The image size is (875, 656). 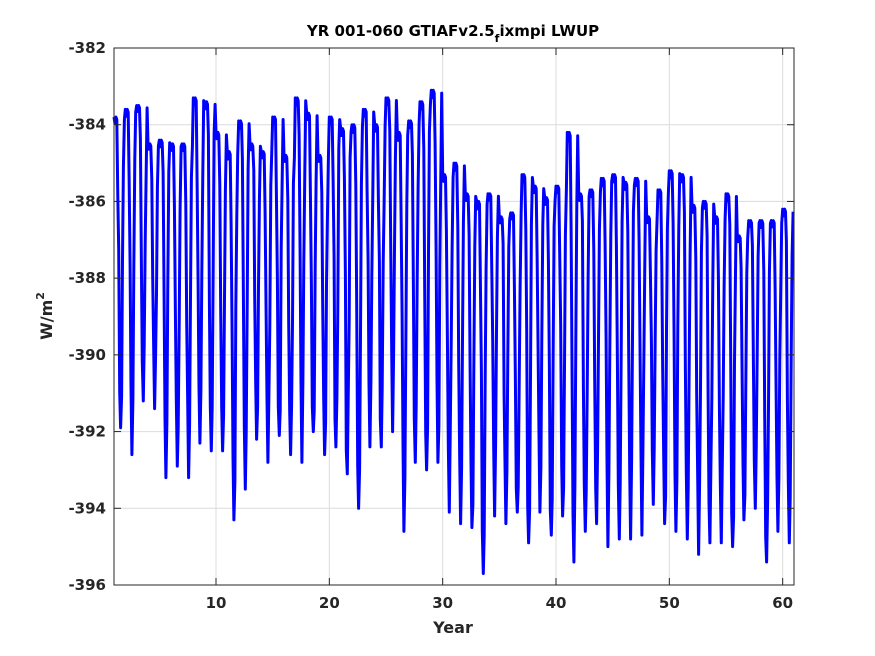 I want to click on x-tick-label: 60, so click(x=782, y=603).